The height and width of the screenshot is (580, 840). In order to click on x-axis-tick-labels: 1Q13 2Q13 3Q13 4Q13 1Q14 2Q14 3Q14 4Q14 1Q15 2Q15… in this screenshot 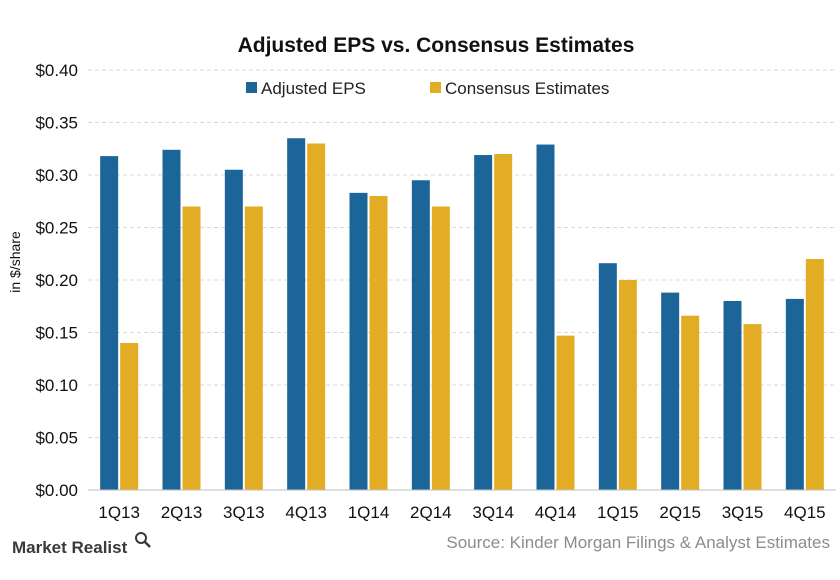, I will do `click(461, 512)`.